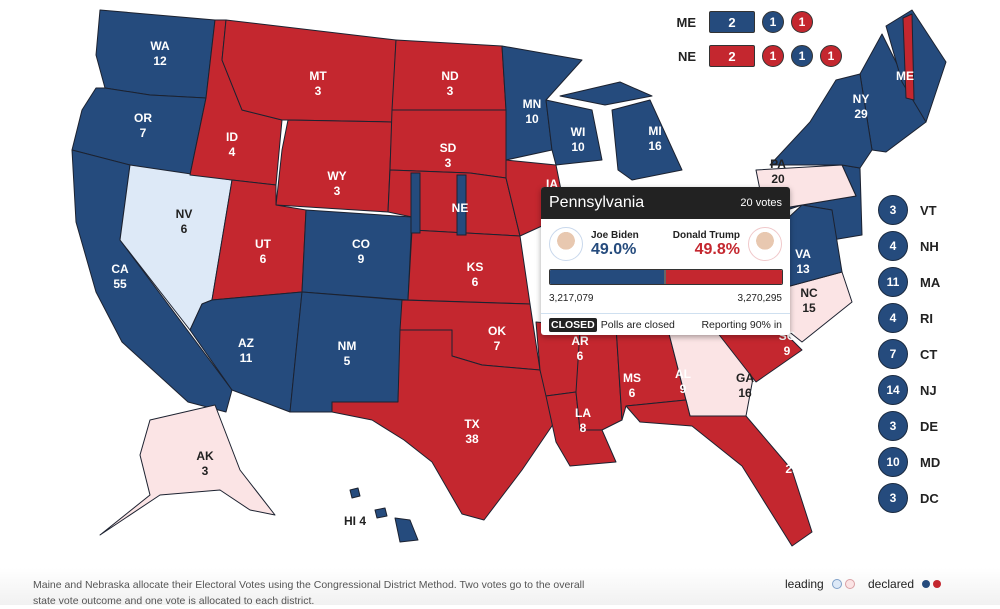 The height and width of the screenshot is (609, 1000). I want to click on state-abbr: NJ, so click(928, 390).